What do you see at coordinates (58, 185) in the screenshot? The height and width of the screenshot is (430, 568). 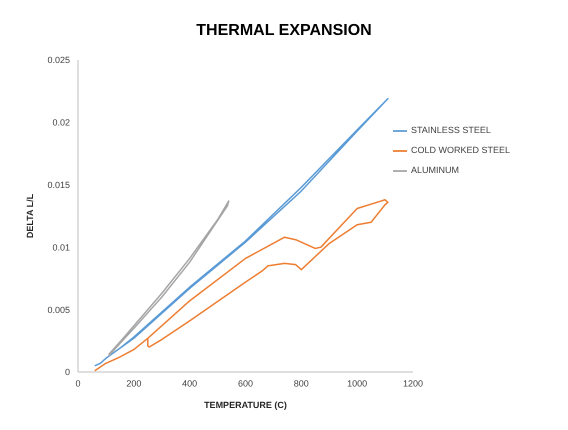 I see `y-tick-label: 0.015` at bounding box center [58, 185].